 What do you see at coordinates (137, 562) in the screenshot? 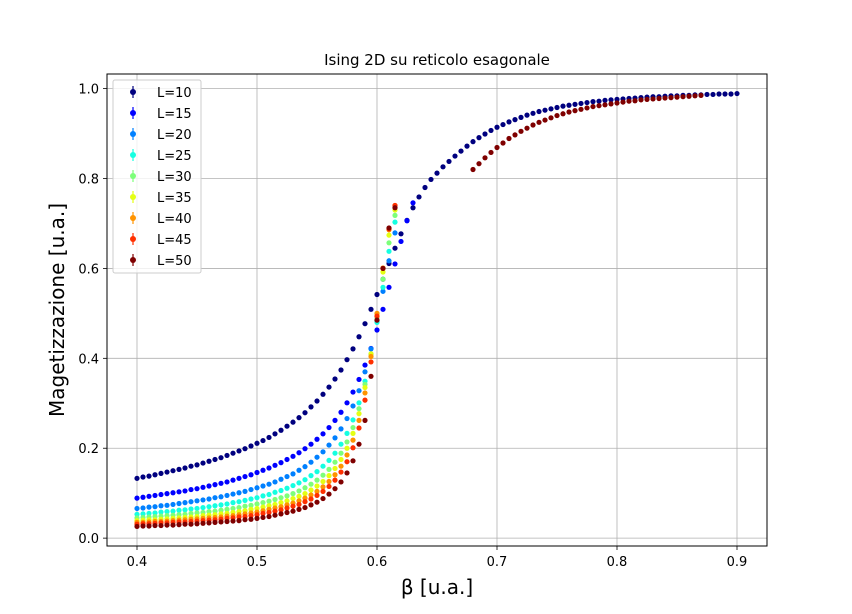
I see `x-tick-label: 0.4` at bounding box center [137, 562].